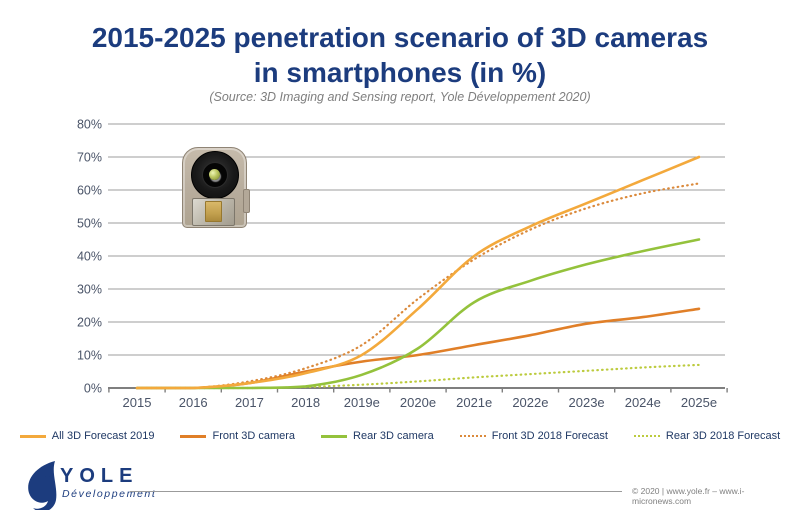 This screenshot has height=517, width=800. I want to click on y-axis-tick-label: 70%, so click(89, 158).